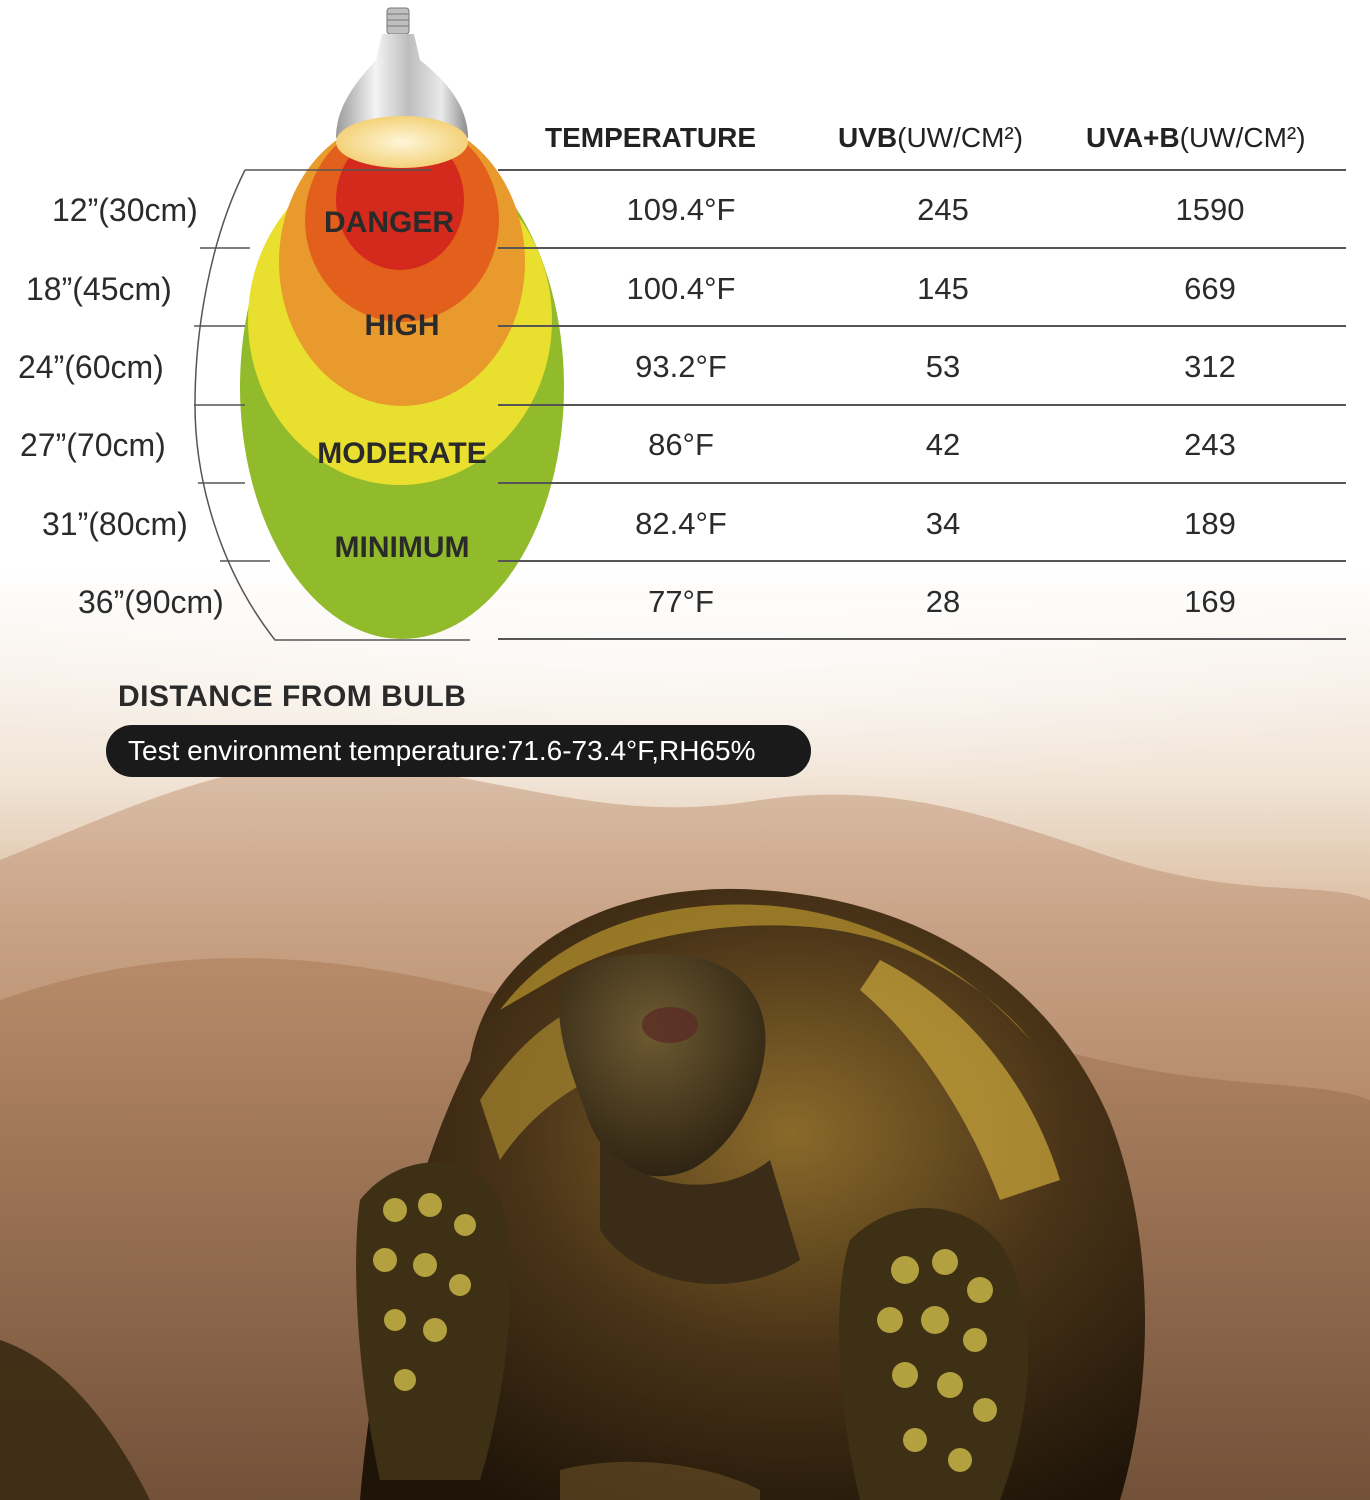  I want to click on distance-label: 27”(70cm), so click(93, 445).